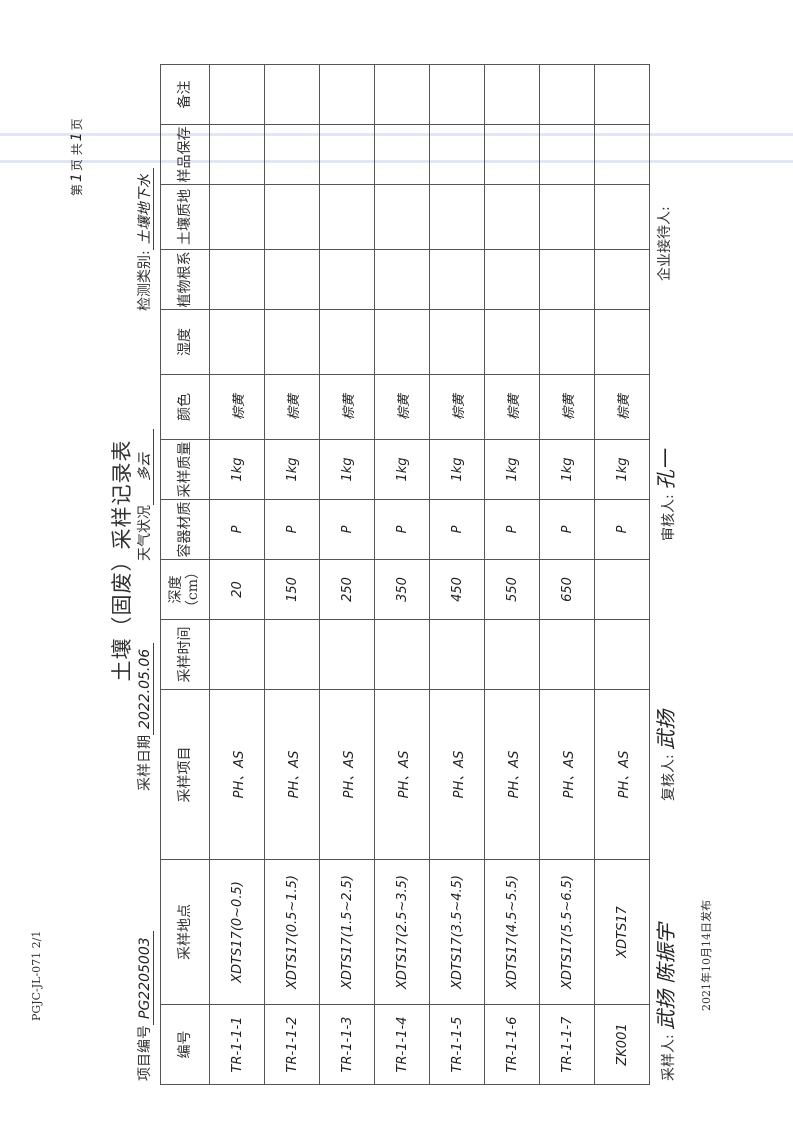 The image size is (793, 1121). What do you see at coordinates (347, 1044) in the screenshot?
I see `sample-id-cell: TR-1-1-3` at bounding box center [347, 1044].